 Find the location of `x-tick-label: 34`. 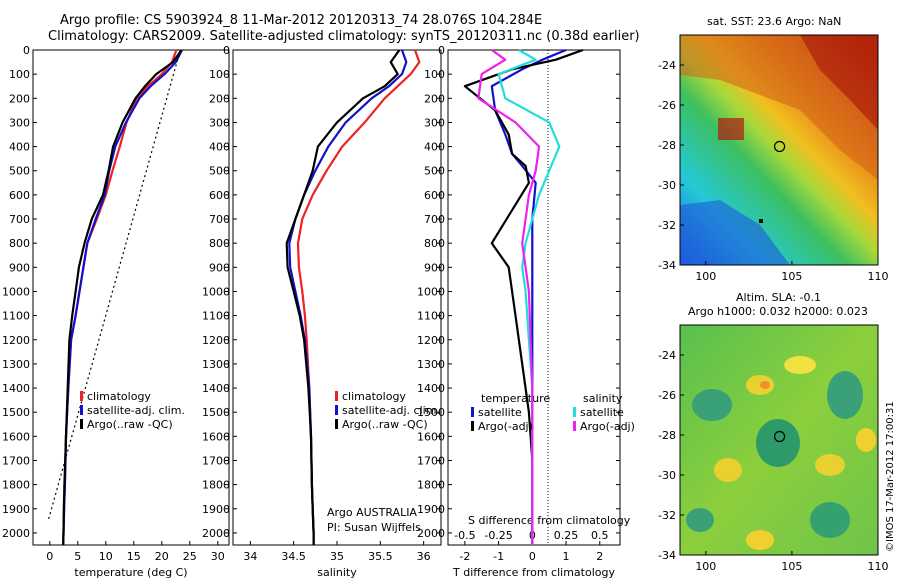

x-tick-label: 34 is located at coordinates (250, 556).